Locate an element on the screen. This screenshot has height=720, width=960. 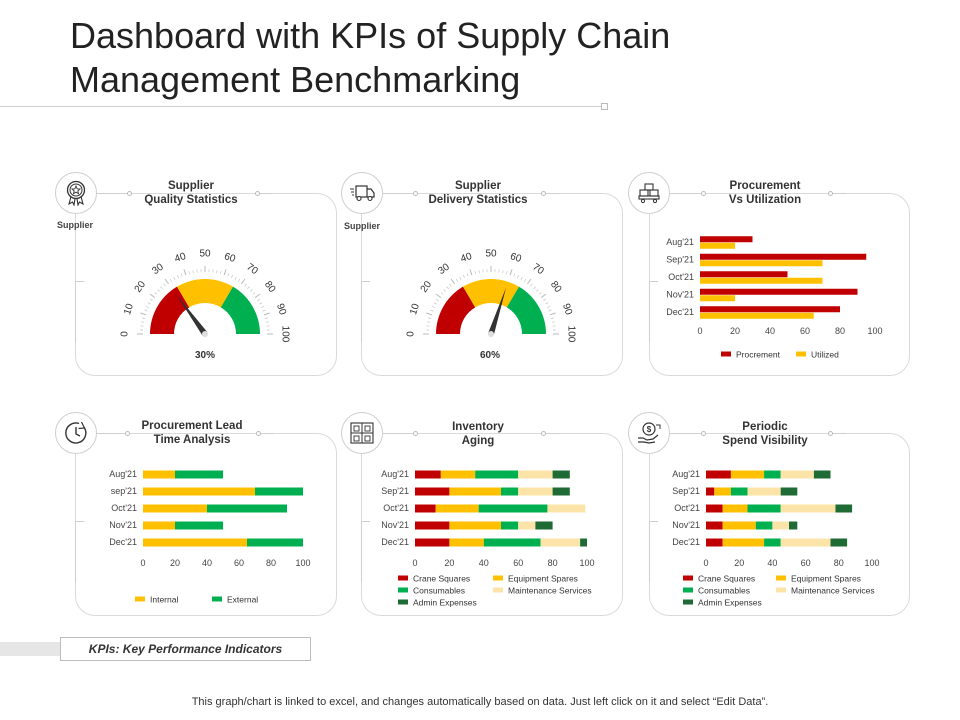
gauge-band-green is located at coordinates (526, 310).